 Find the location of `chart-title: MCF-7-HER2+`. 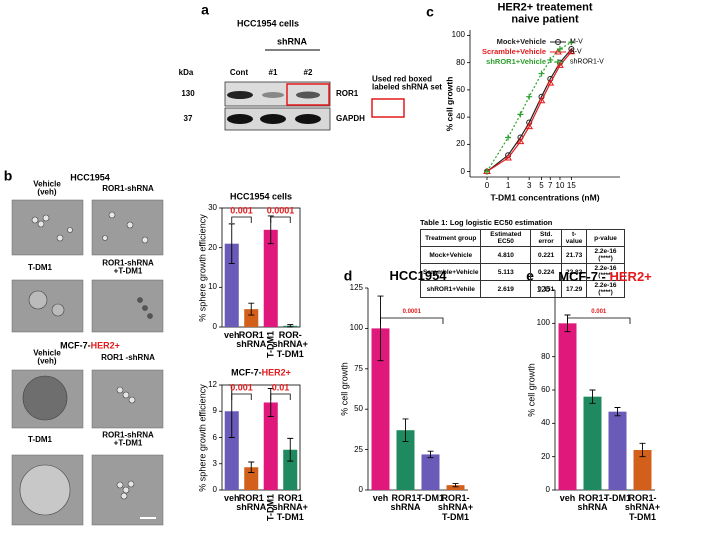

chart-title: MCF-7-HER2+ is located at coordinates (261, 372).